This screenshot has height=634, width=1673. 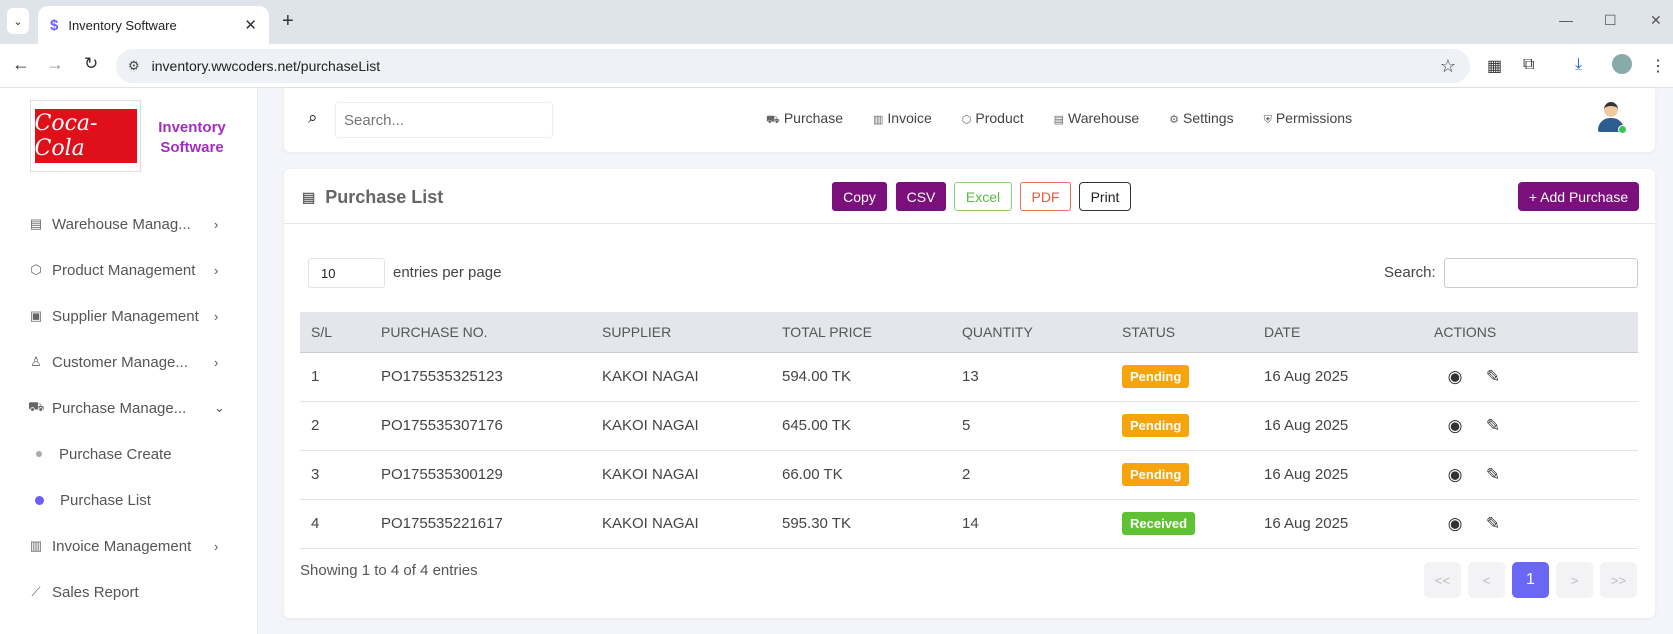 I want to click on qr-icon: ▦, so click(x=1495, y=66).